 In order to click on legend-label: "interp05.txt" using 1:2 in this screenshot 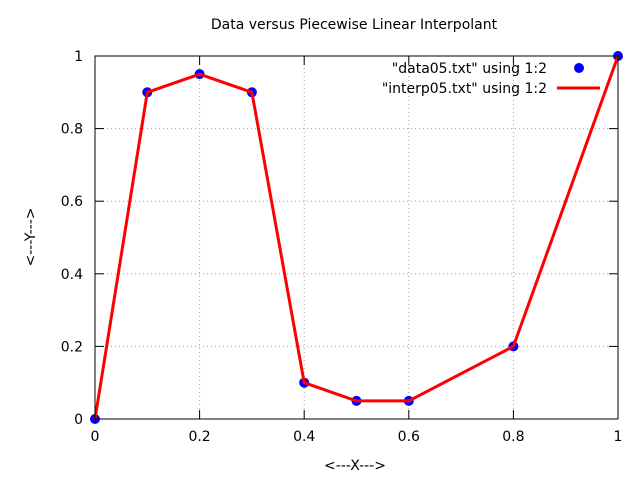, I will do `click(464, 89)`.